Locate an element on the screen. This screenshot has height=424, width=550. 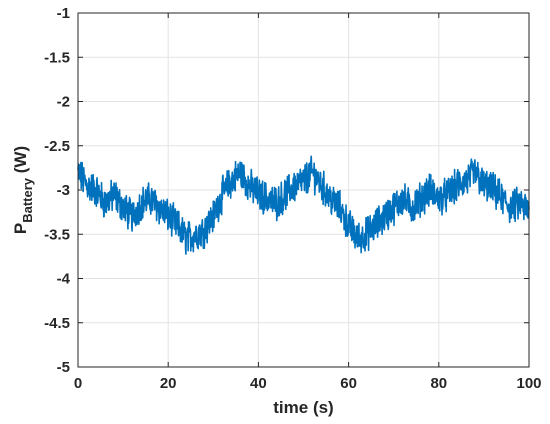
y-axis-label-unit: (W) is located at coordinates (20, 162).